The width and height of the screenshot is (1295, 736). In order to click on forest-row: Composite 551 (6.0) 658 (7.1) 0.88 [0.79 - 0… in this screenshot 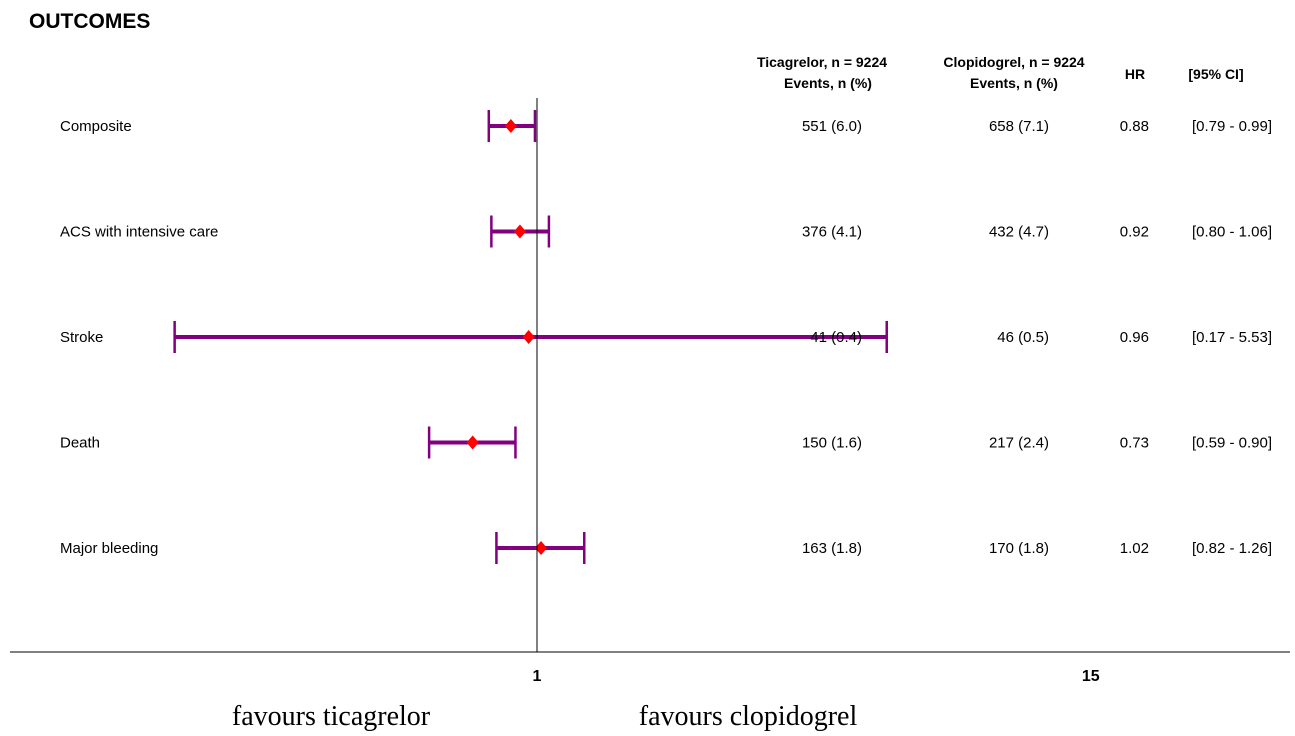, I will do `click(666, 126)`.